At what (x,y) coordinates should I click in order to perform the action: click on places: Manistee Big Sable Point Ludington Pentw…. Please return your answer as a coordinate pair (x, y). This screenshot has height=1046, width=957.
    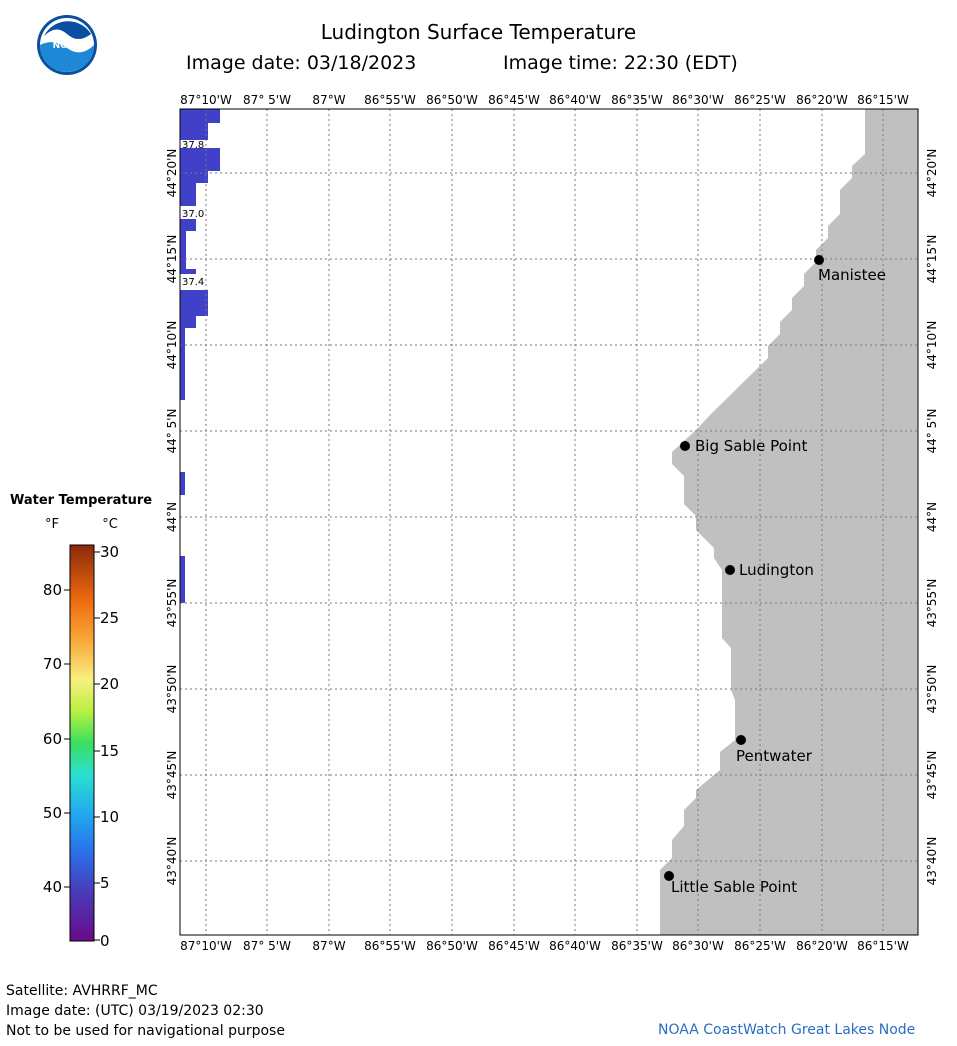
    Looking at the image, I should click on (775, 575).